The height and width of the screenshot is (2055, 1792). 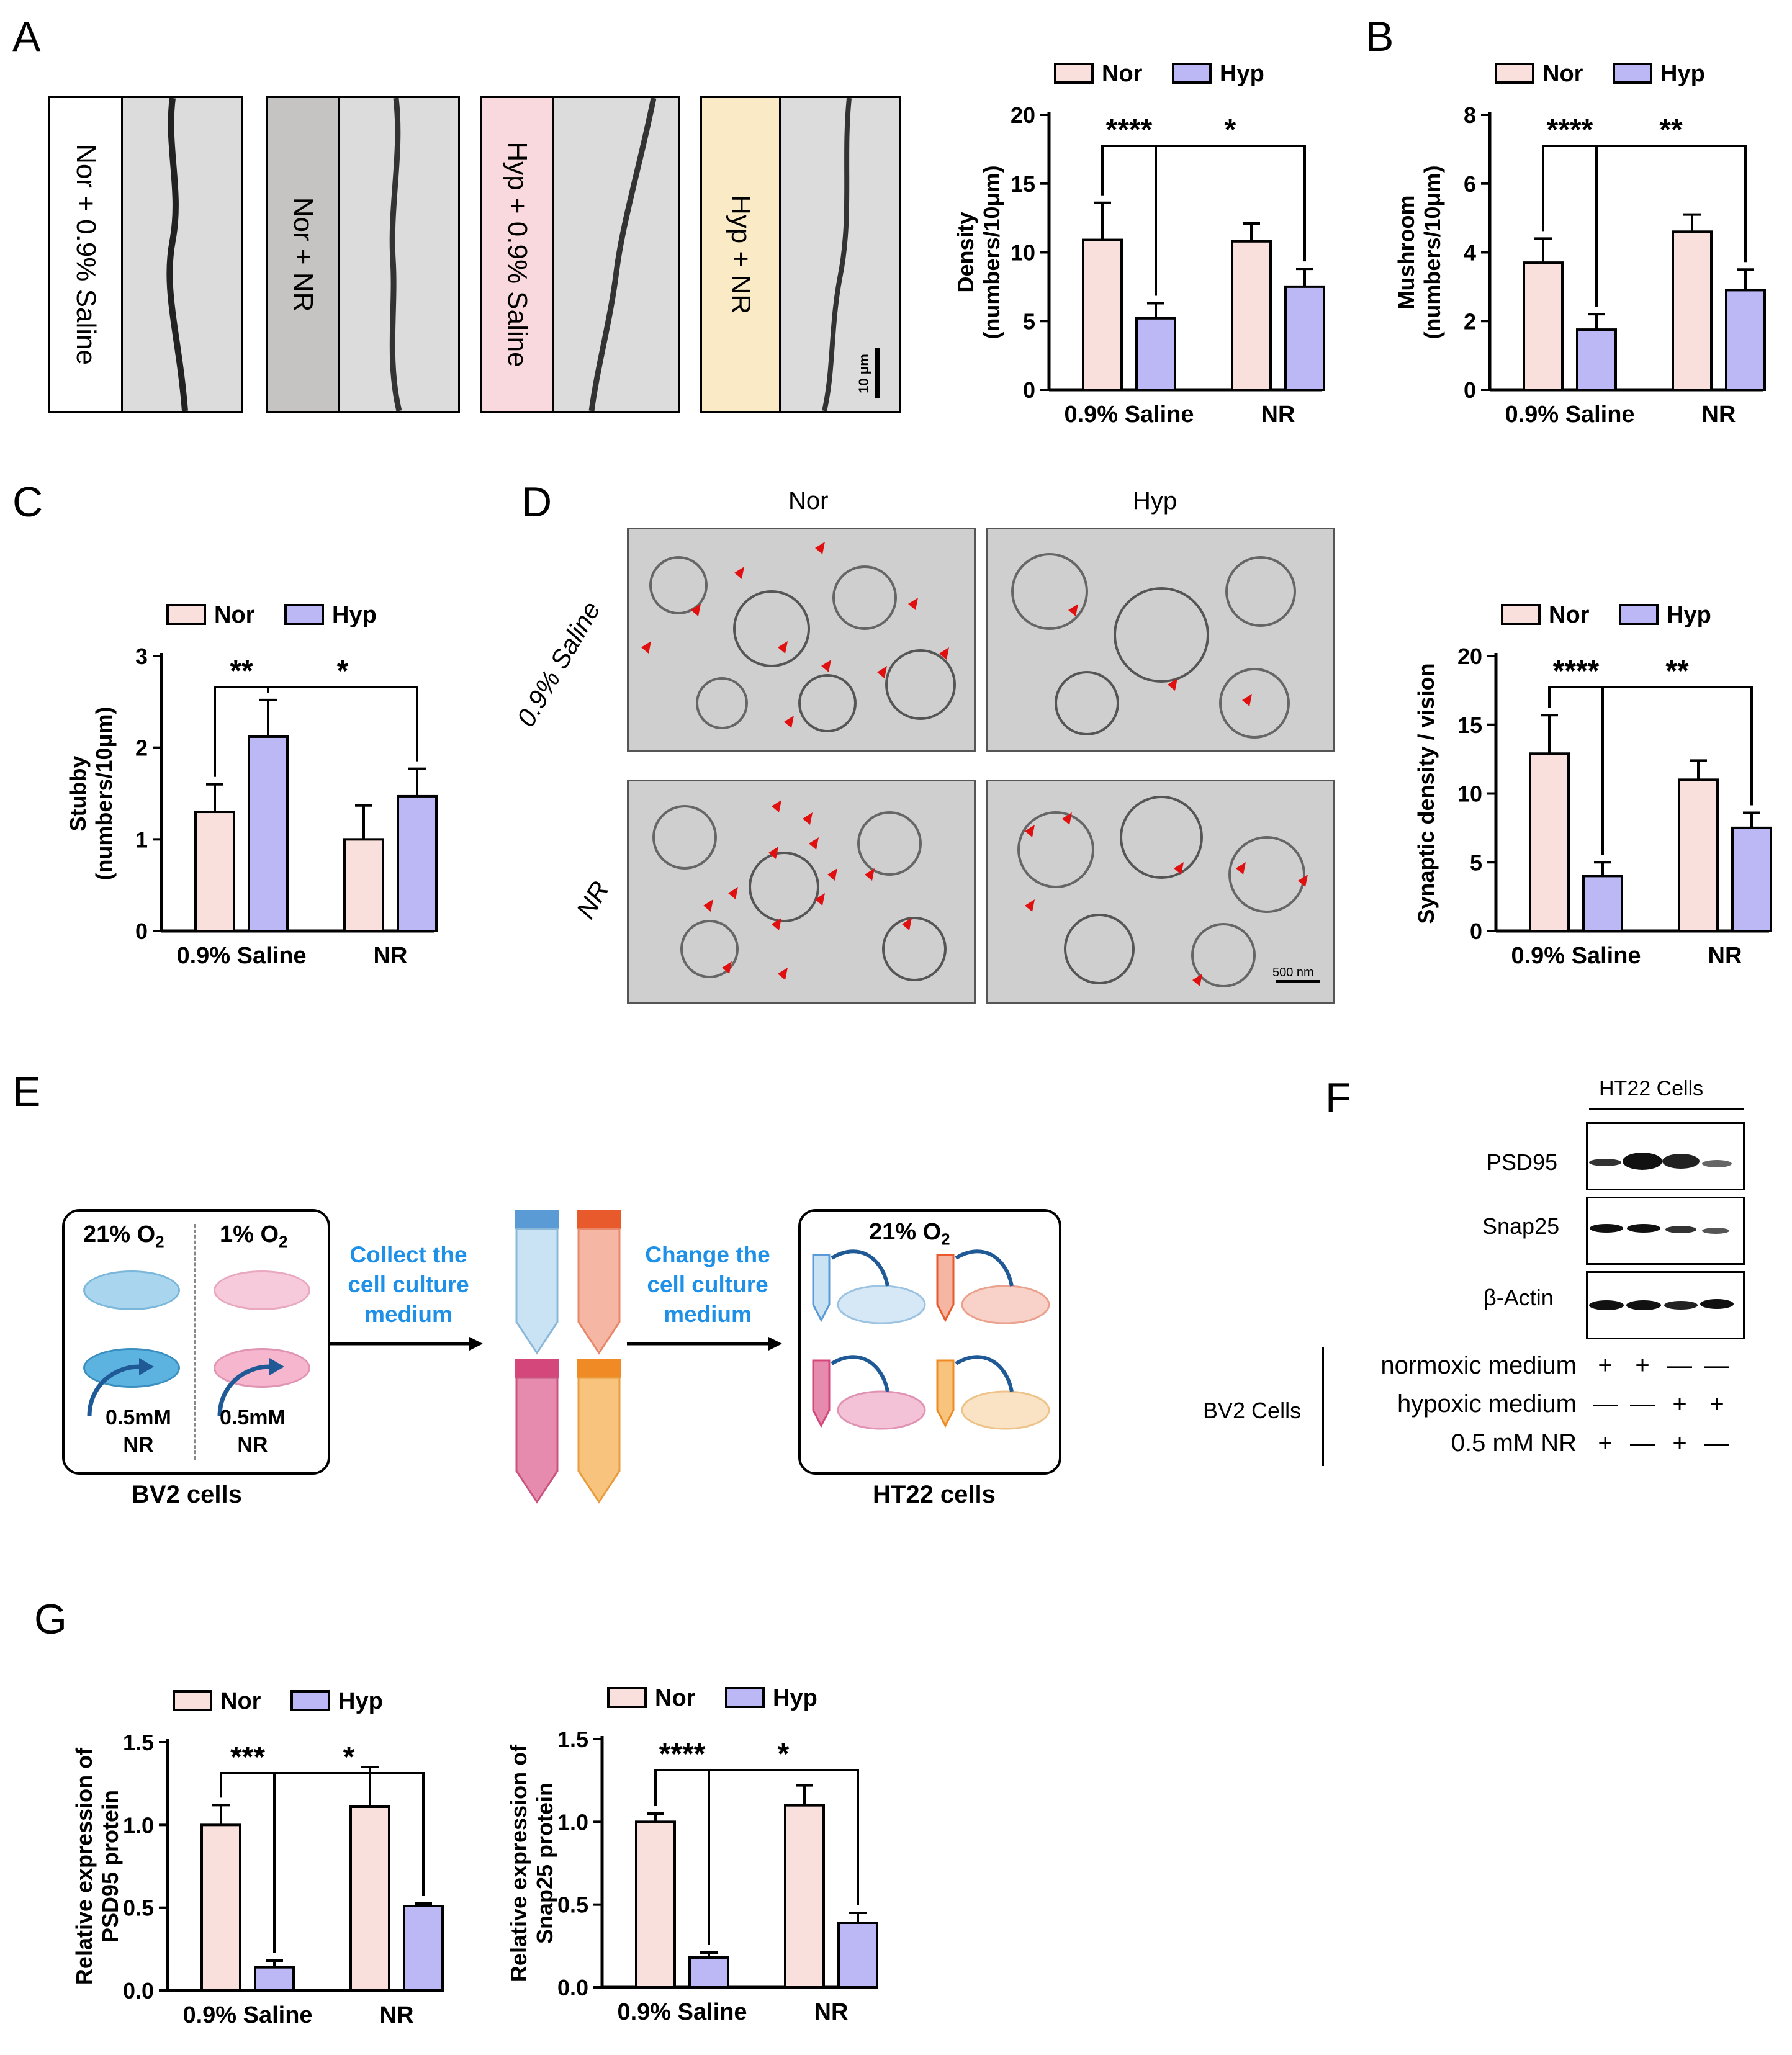 I want to click on nr-dose-left: 0.5mM NR, so click(x=138, y=1431).